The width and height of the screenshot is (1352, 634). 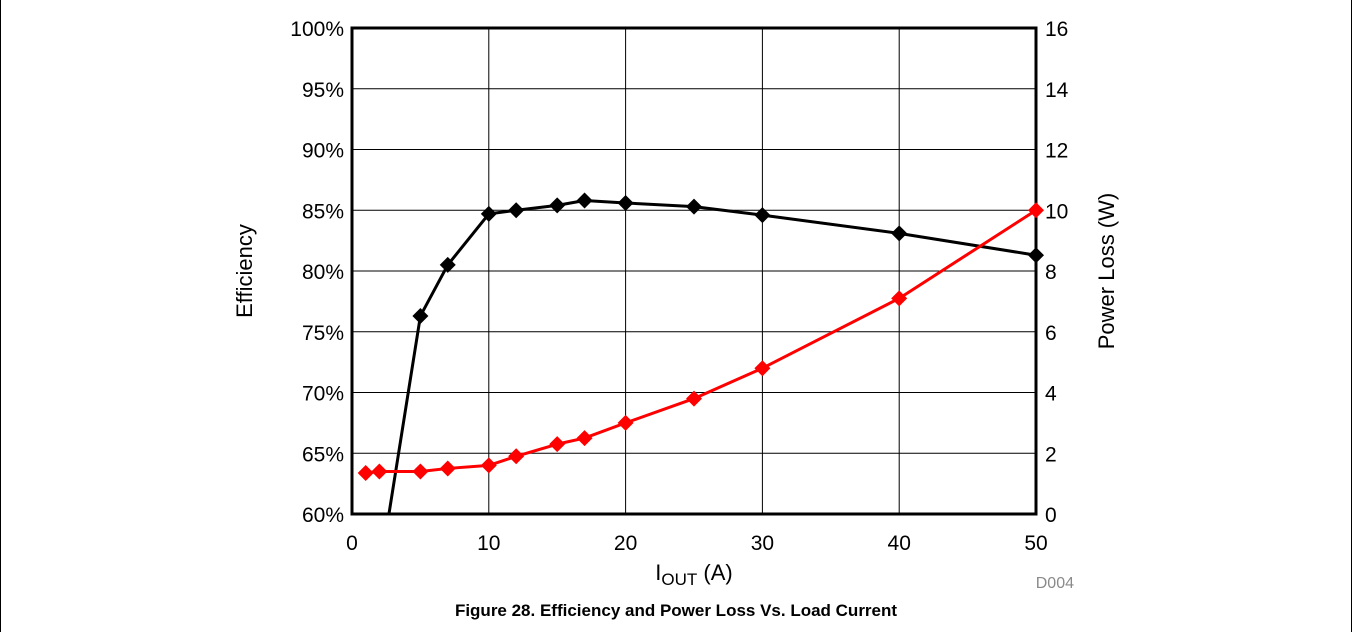 I want to click on y-right-tick-label: 14, so click(x=1057, y=90).